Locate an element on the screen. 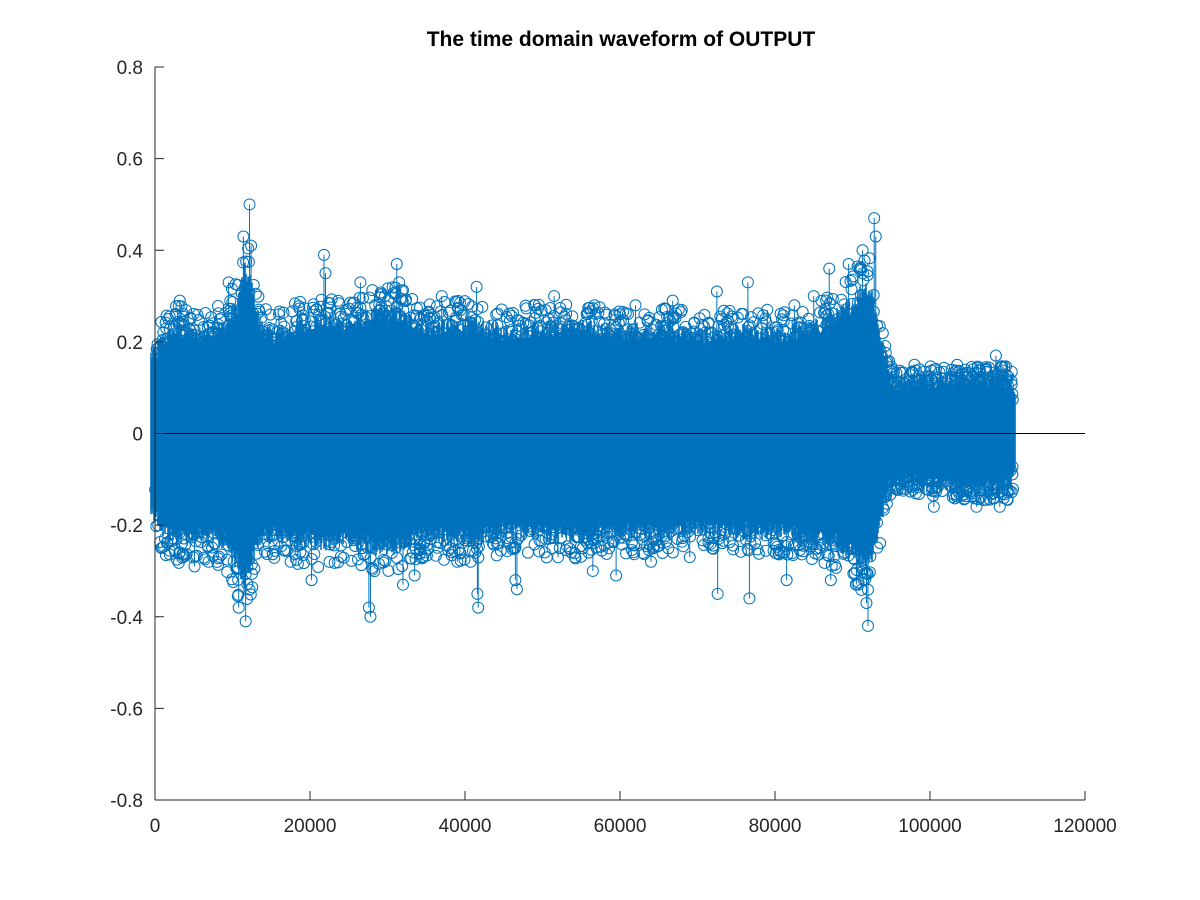  y-tick-label: -0.2 is located at coordinates (126, 526).